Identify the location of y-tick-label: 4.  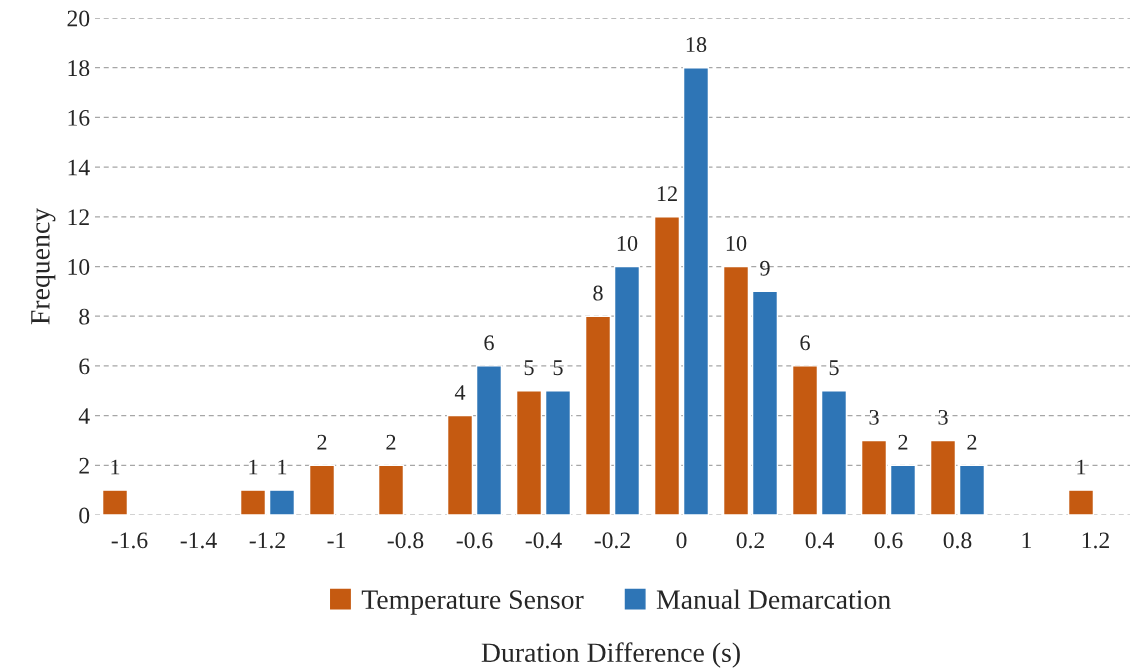
(84, 416).